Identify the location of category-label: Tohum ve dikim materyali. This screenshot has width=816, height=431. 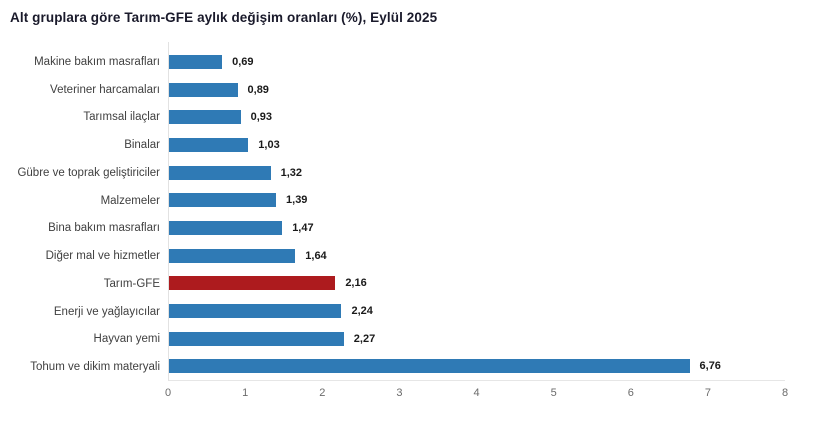
(95, 367).